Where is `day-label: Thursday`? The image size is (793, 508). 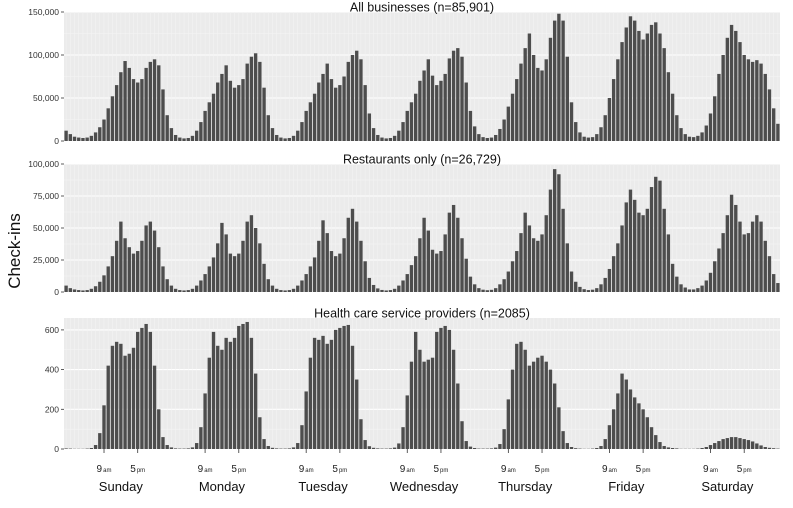 day-label: Thursday is located at coordinates (525, 486).